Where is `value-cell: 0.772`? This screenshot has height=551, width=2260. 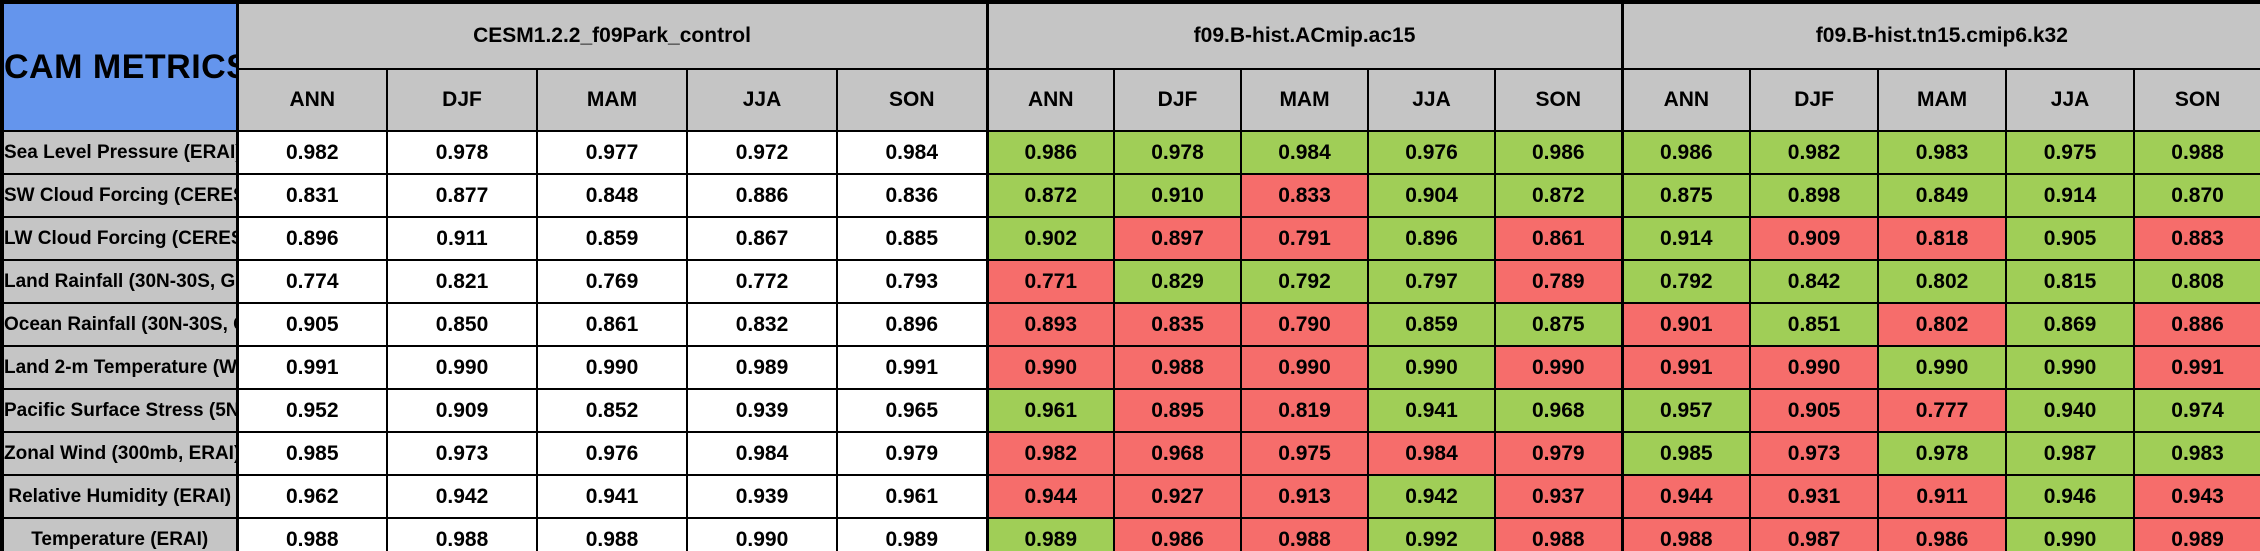 value-cell: 0.772 is located at coordinates (762, 281).